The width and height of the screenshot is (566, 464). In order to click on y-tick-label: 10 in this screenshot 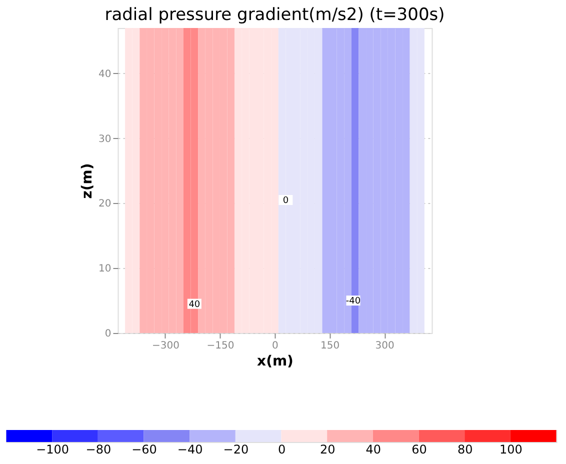, I will do `click(105, 269)`.